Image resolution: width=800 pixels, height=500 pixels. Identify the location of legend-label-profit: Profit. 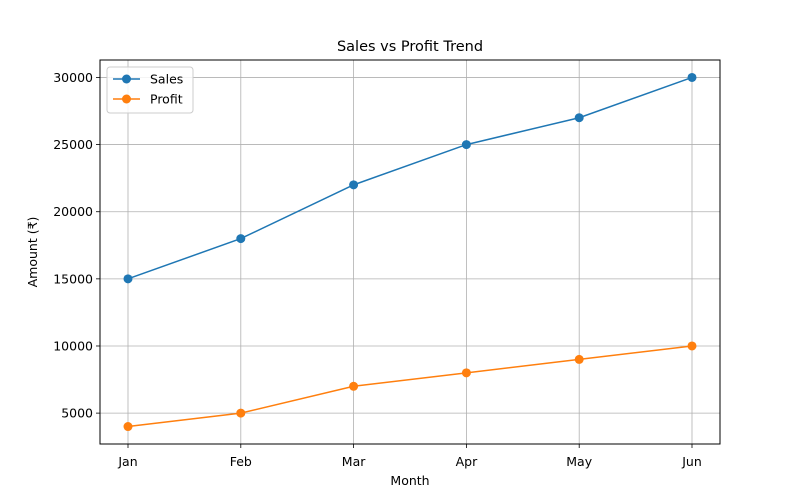
(166, 99).